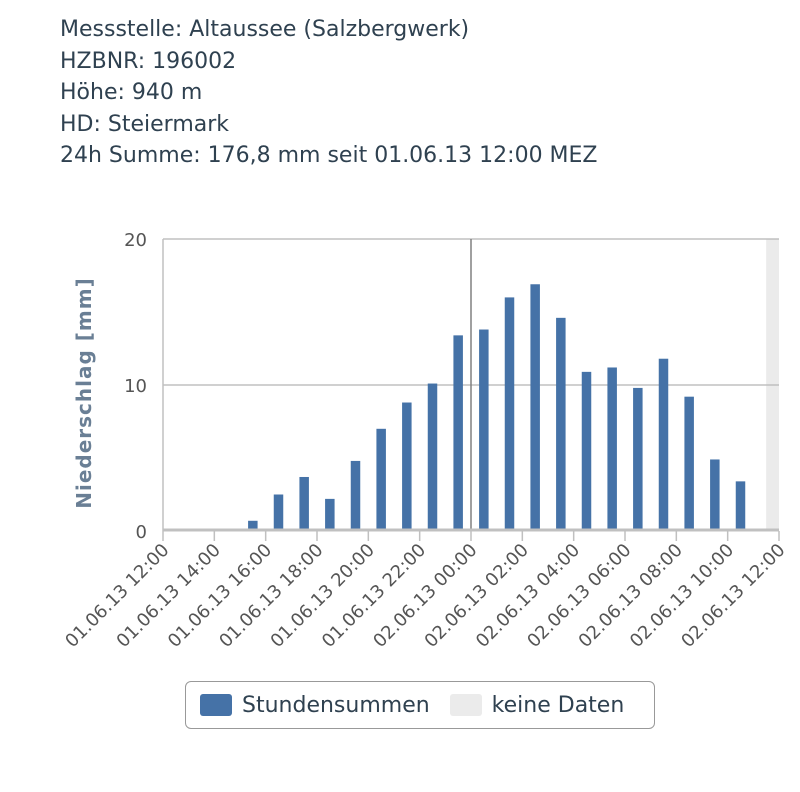  I want to click on legend-item-bars: Stundensummen, so click(315, 705).